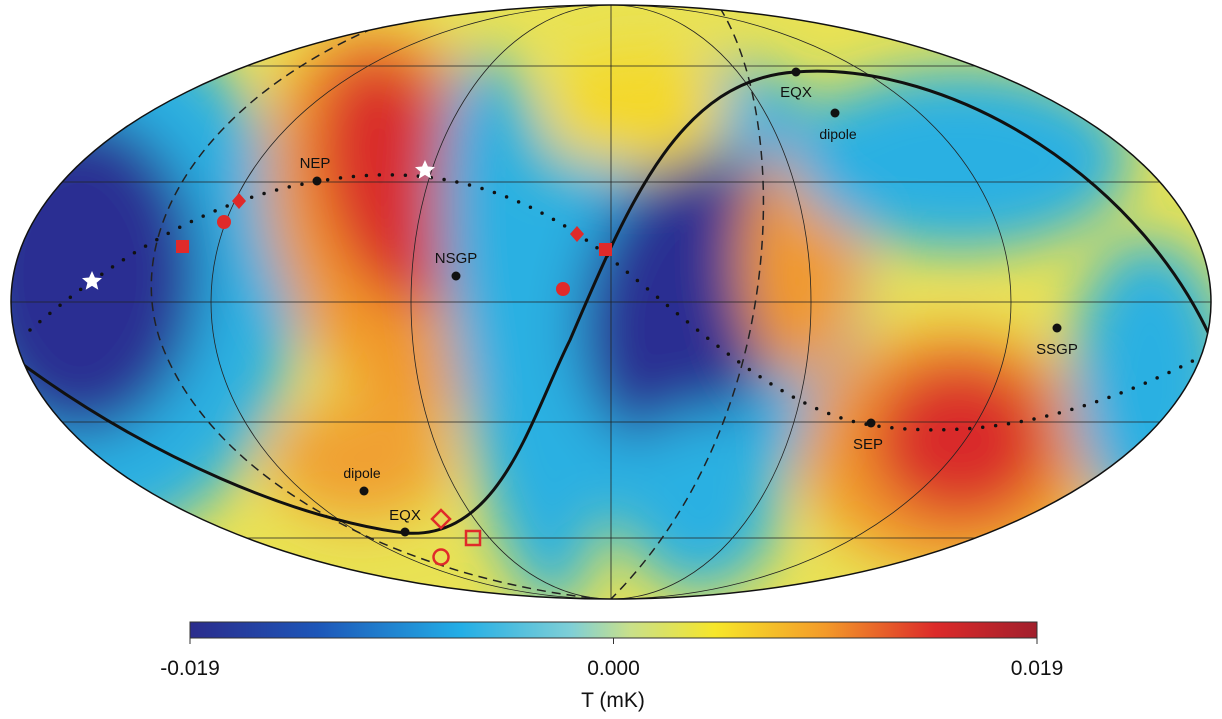  What do you see at coordinates (613, 630) in the screenshot?
I see `colorbar` at bounding box center [613, 630].